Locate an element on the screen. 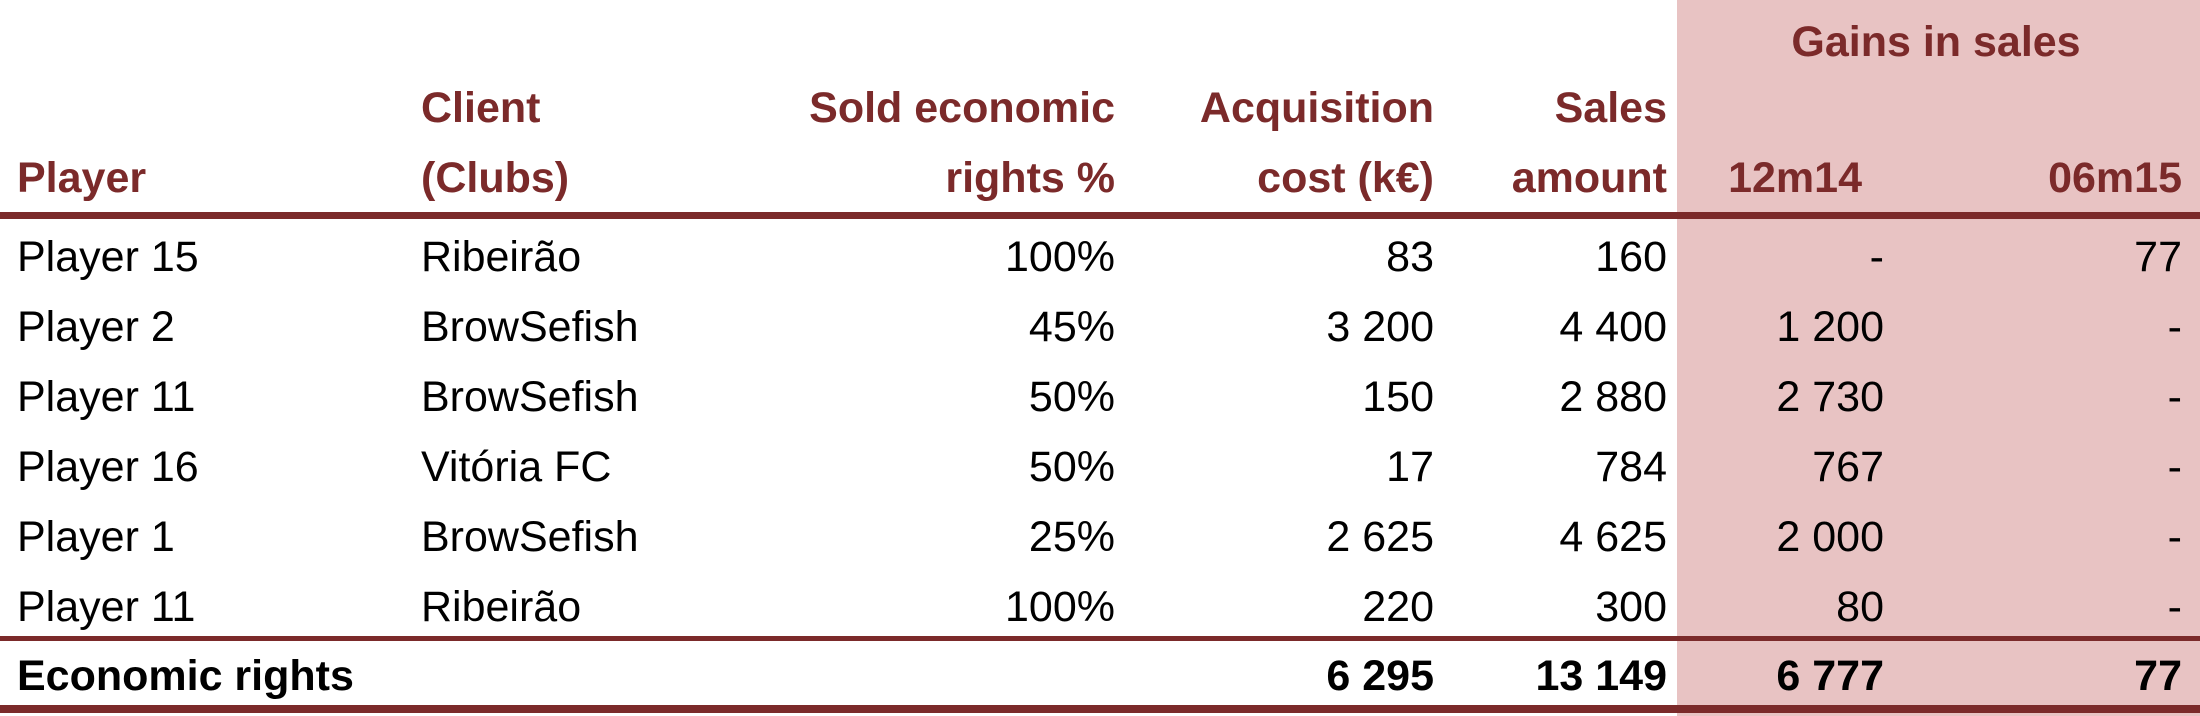 Image resolution: width=2200 pixels, height=716 pixels. cell: 4 400 is located at coordinates (1613, 327).